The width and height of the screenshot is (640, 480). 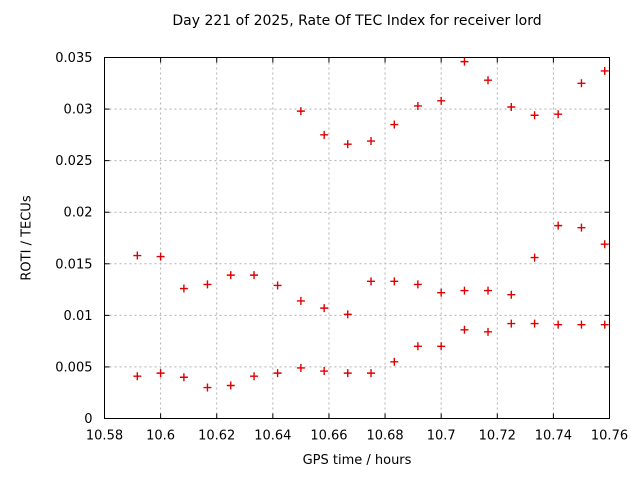 I want to click on x-tick-label: 10.6, so click(x=160, y=436).